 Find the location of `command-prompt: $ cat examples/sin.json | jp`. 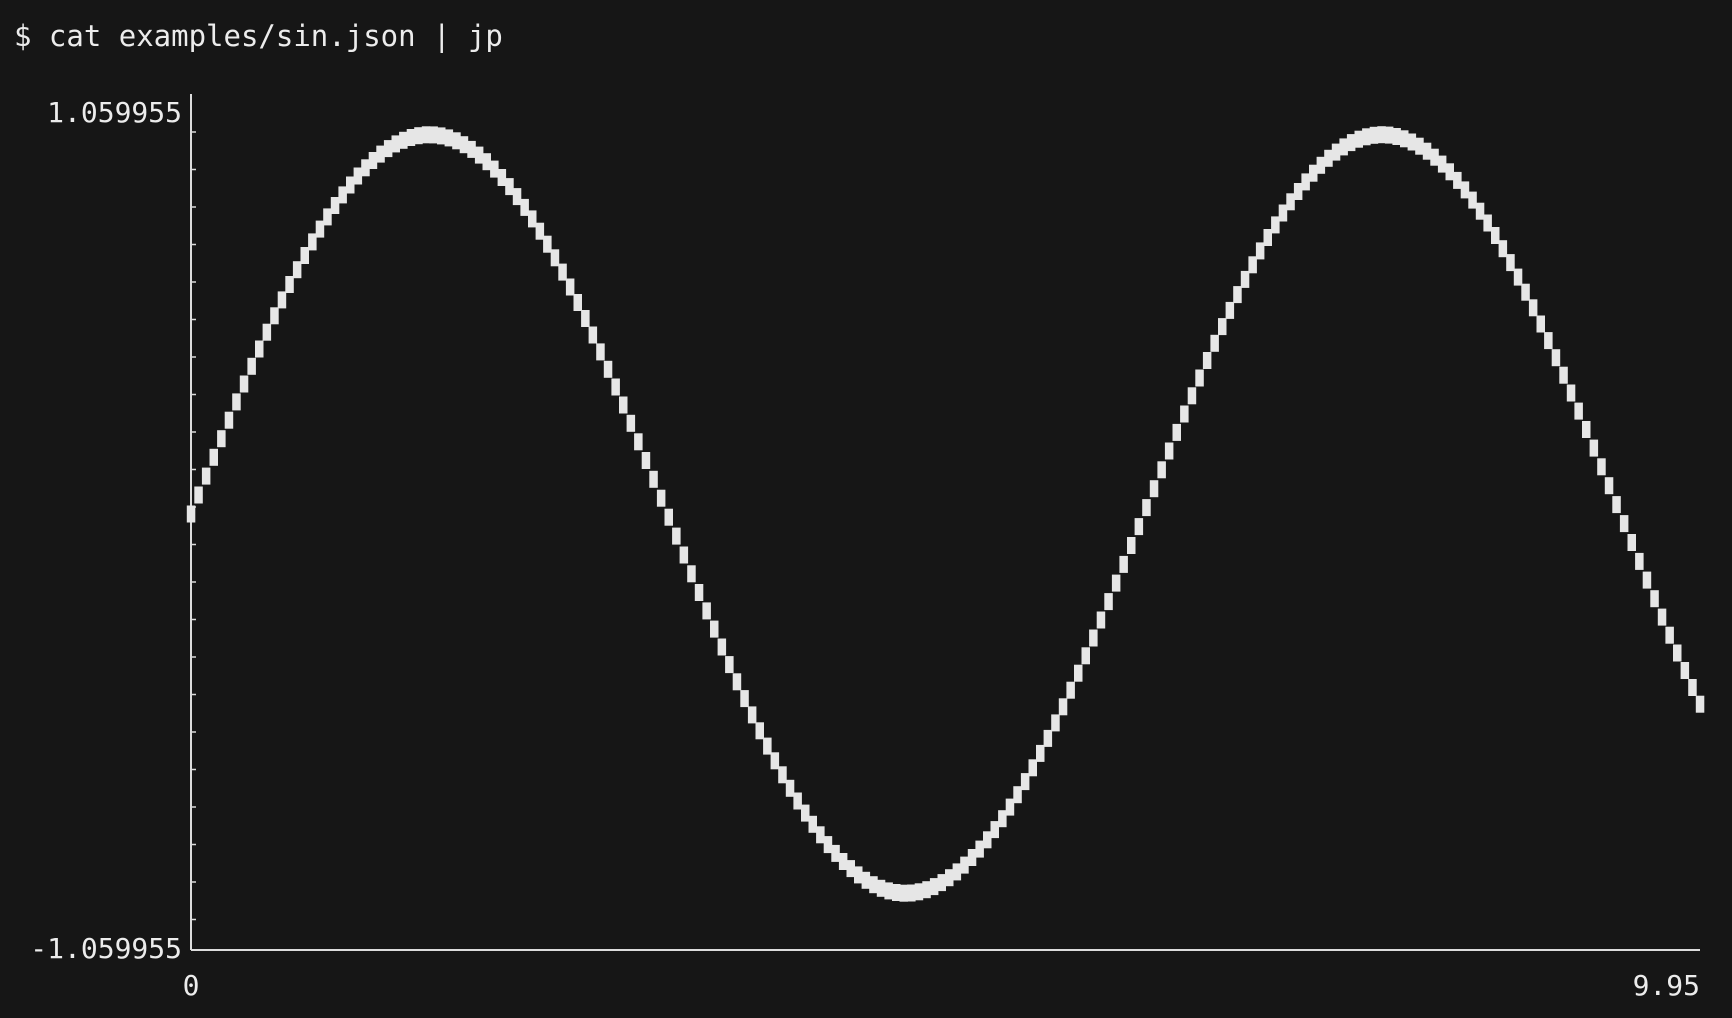

command-prompt: $ cat examples/sin.json | jp is located at coordinates (258, 36).